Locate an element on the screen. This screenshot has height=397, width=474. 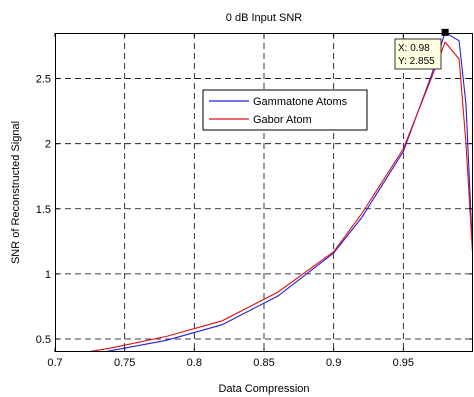
y-tick-label: 0.5 is located at coordinates (43, 340).